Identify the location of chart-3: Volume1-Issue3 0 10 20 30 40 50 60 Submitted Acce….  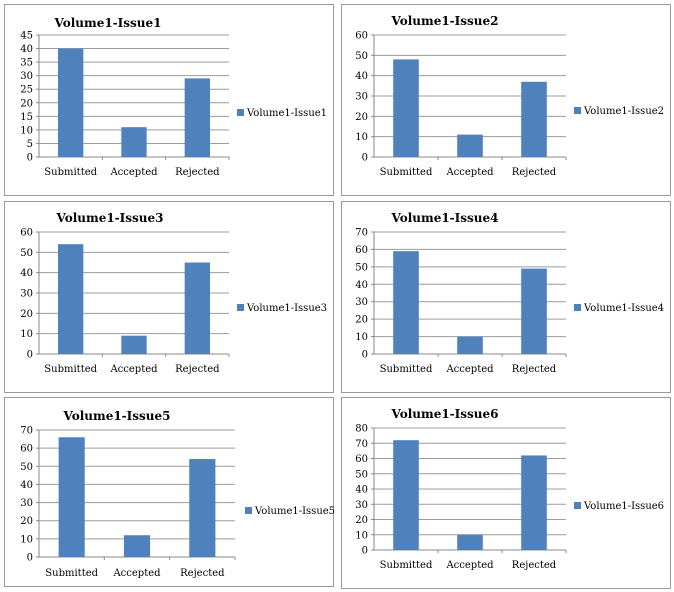
(173, 293).